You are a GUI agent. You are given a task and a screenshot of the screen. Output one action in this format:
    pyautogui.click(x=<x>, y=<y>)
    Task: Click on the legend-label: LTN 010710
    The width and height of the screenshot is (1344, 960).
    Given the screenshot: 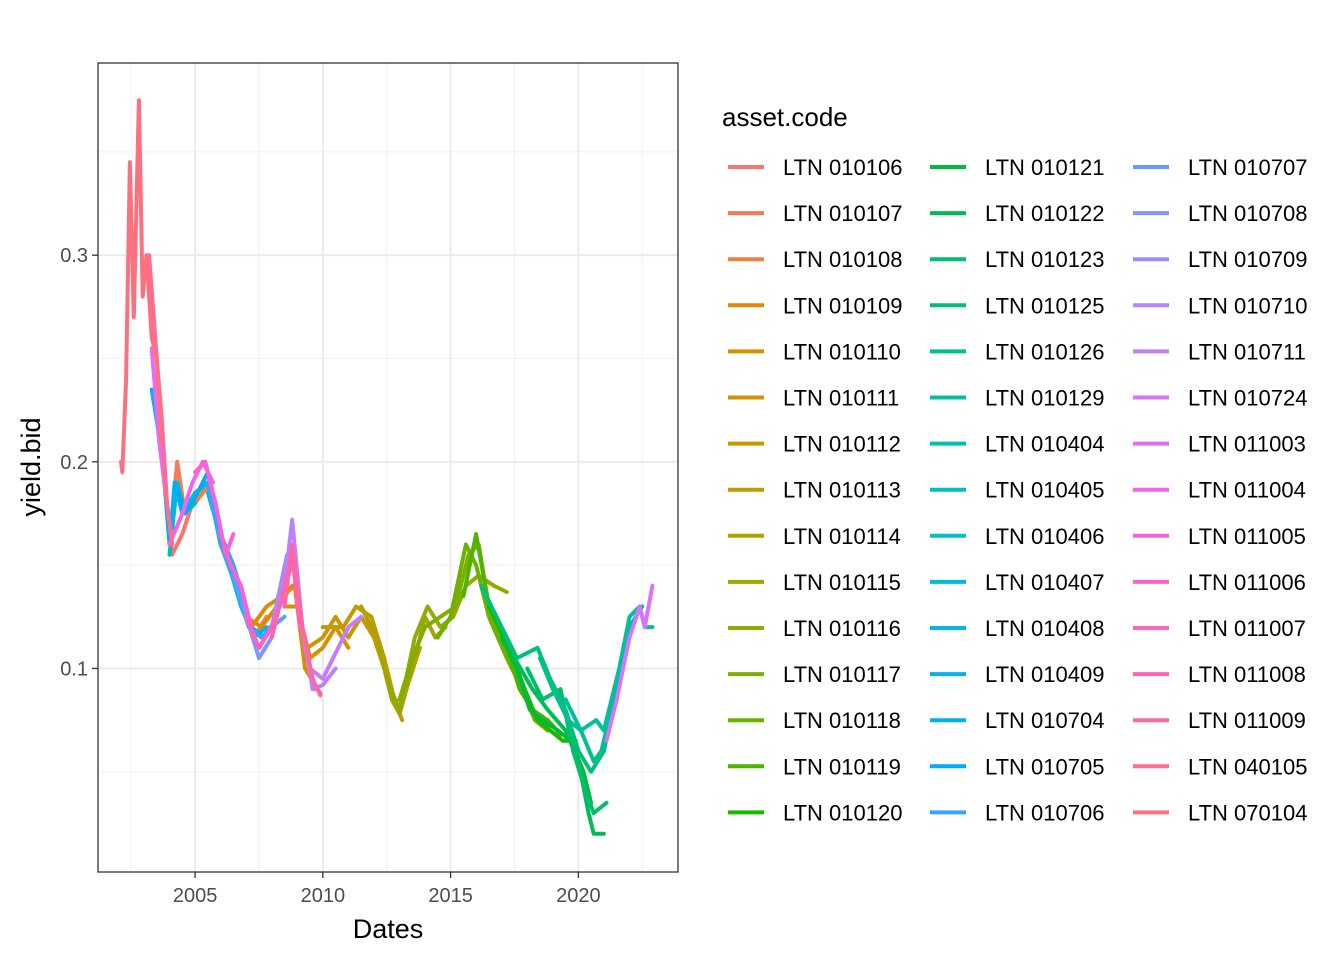 What is the action you would take?
    pyautogui.click(x=1247, y=305)
    